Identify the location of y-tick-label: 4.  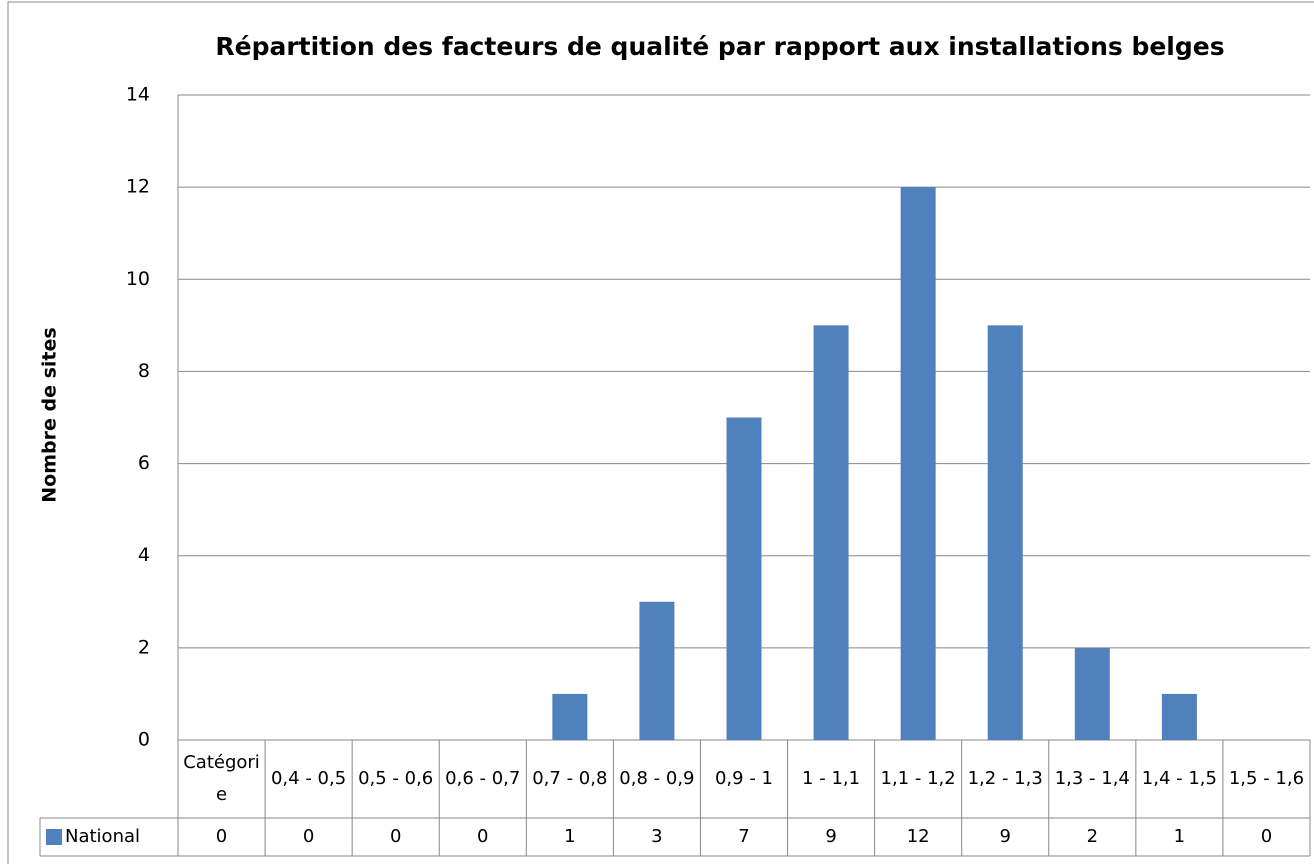
(144, 555).